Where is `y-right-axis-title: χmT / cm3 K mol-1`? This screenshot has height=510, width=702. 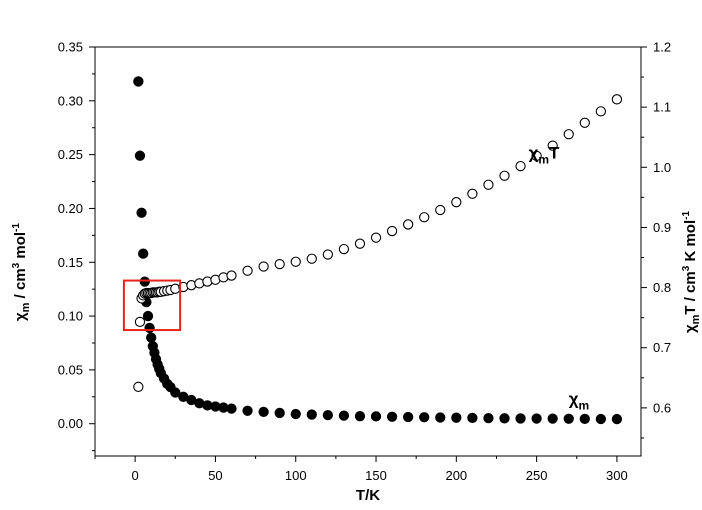
y-right-axis-title: χmT / cm3 K mol-1 is located at coordinates (691, 272).